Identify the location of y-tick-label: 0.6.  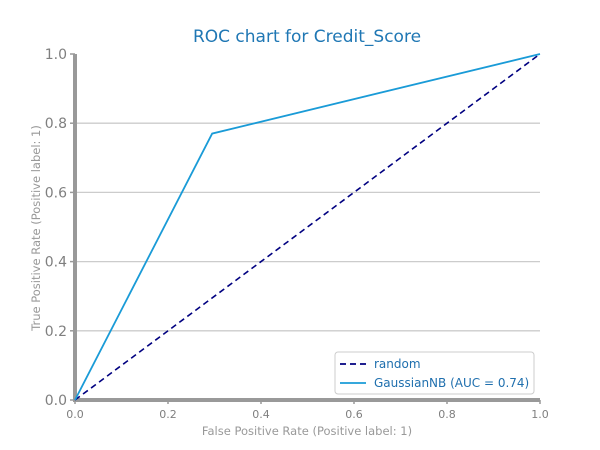
(56, 193).